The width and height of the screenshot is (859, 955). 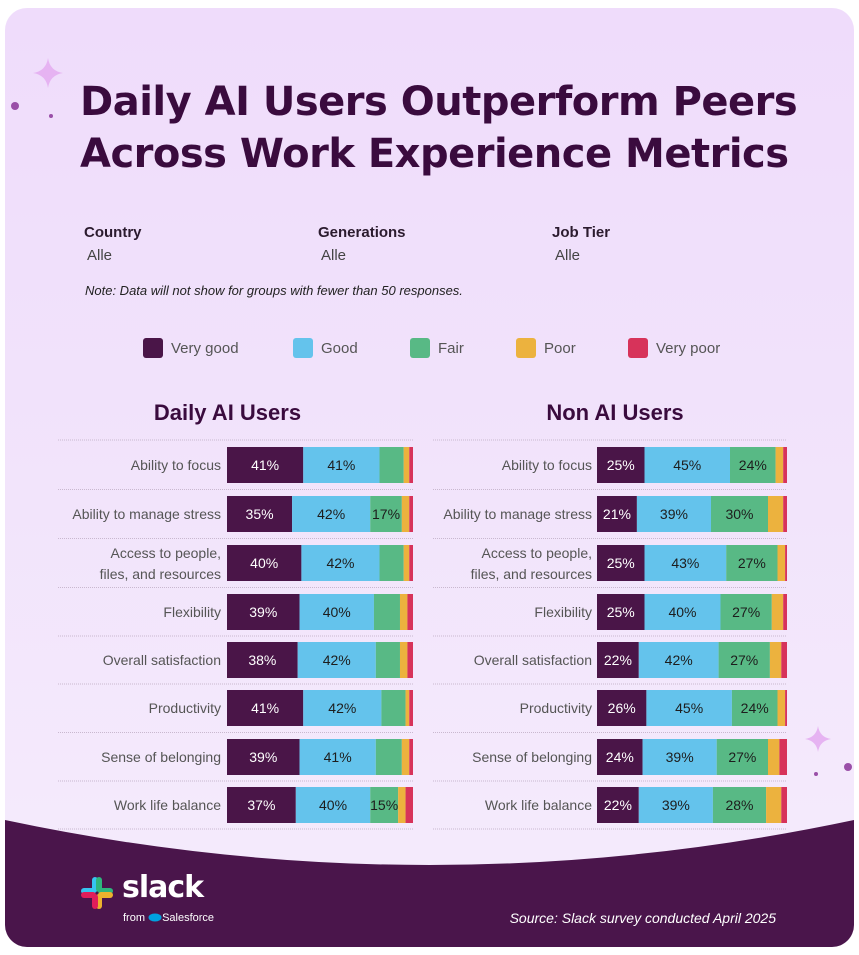 I want to click on sparkle-icon, so click(x=818, y=739).